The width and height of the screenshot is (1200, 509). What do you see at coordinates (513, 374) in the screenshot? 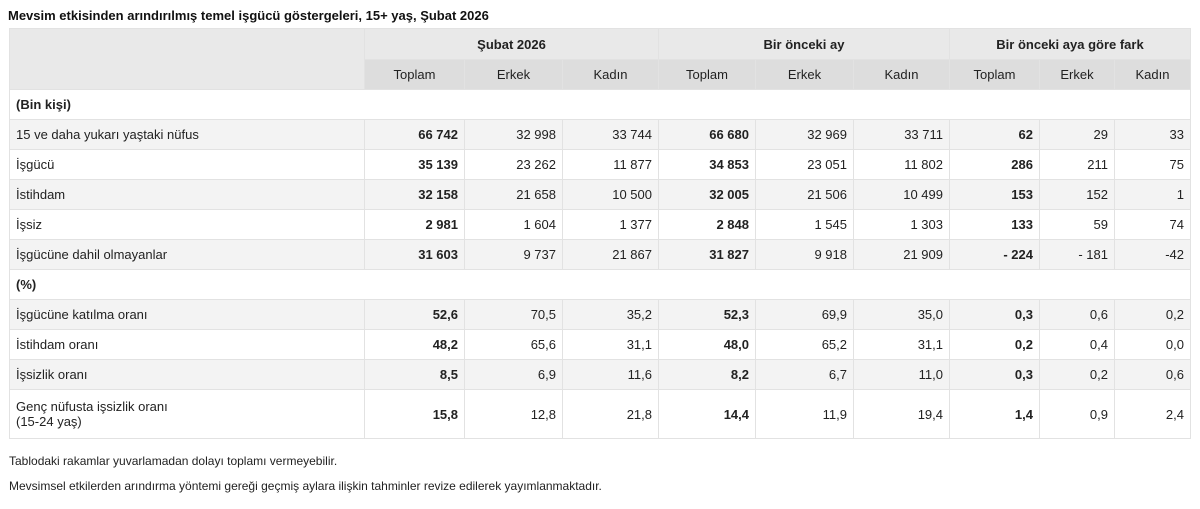
I see `cell: 6,9` at bounding box center [513, 374].